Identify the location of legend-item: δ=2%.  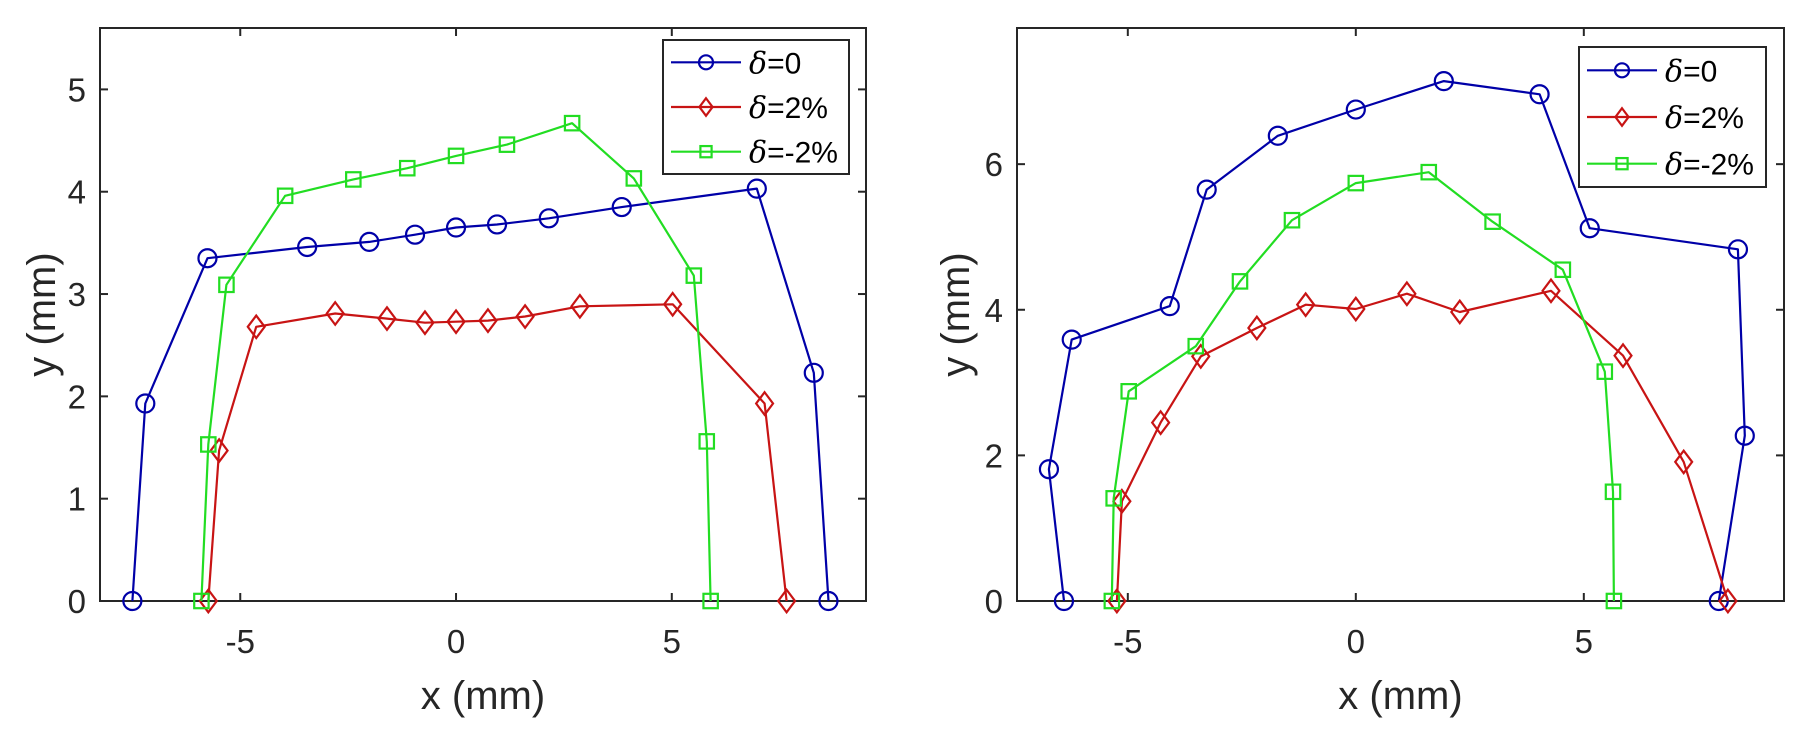
(1665, 118).